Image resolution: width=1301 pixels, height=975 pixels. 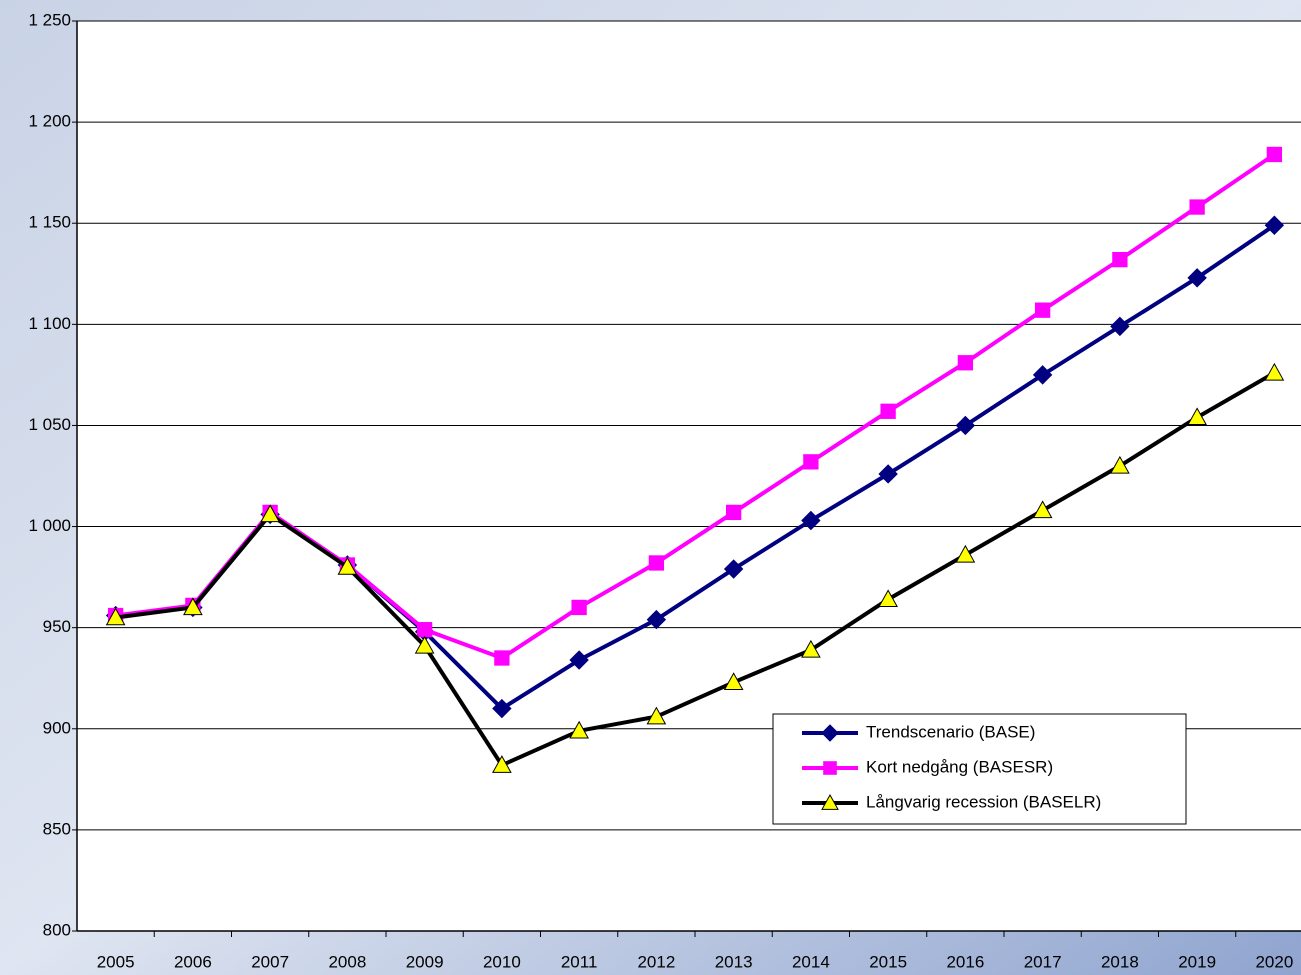 I want to click on x-tick-label: 2007, so click(x=270, y=961).